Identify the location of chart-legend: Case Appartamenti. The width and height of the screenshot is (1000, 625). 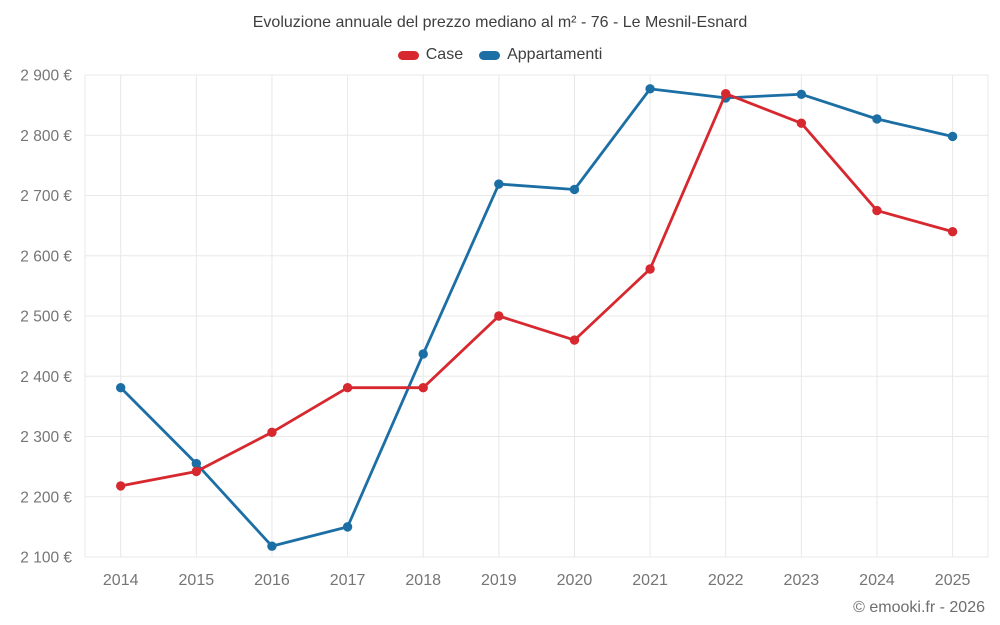
(500, 55).